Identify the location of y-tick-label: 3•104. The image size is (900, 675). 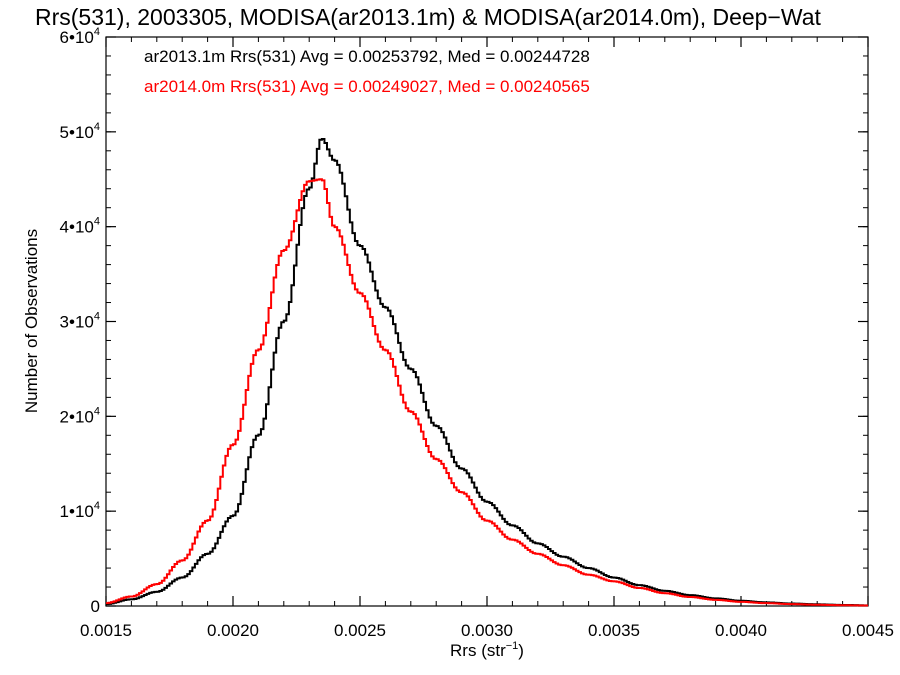
(80, 321).